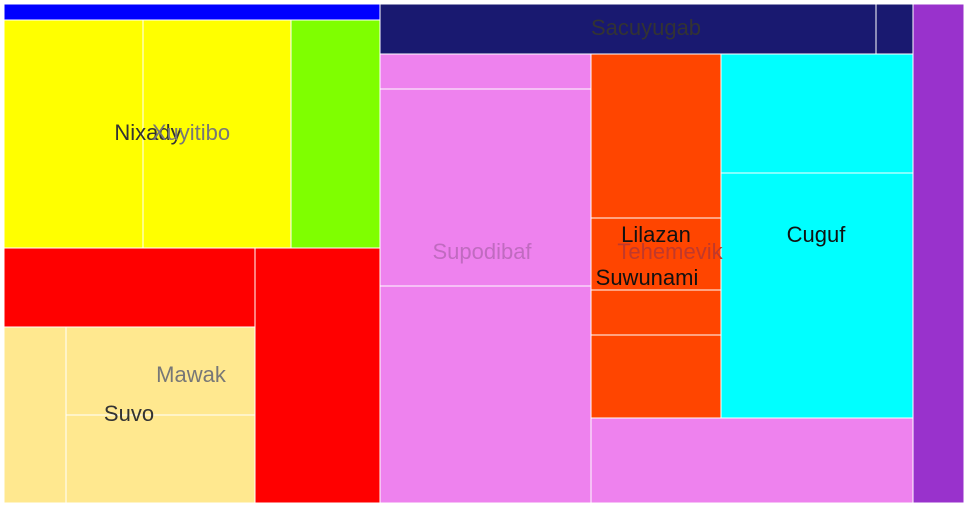 The width and height of the screenshot is (966, 507). What do you see at coordinates (656, 312) in the screenshot?
I see `treemap-cell-suwunami` at bounding box center [656, 312].